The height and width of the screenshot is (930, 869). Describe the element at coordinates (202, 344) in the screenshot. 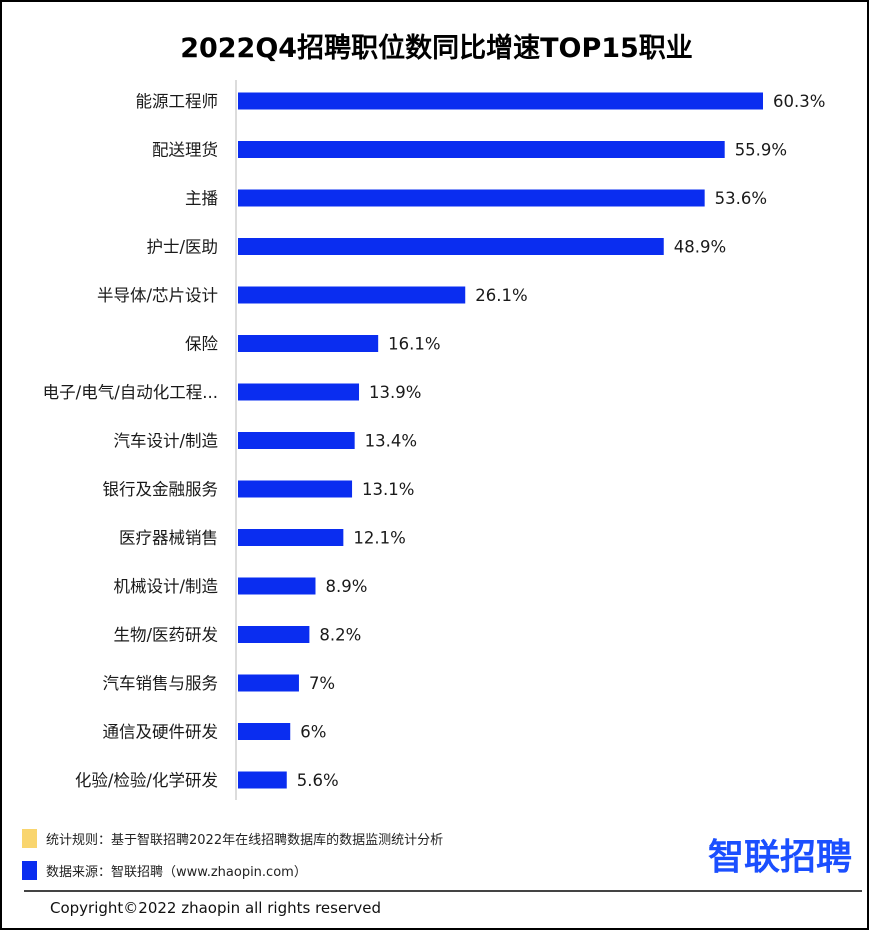

I see `category-label: 保险` at that location.